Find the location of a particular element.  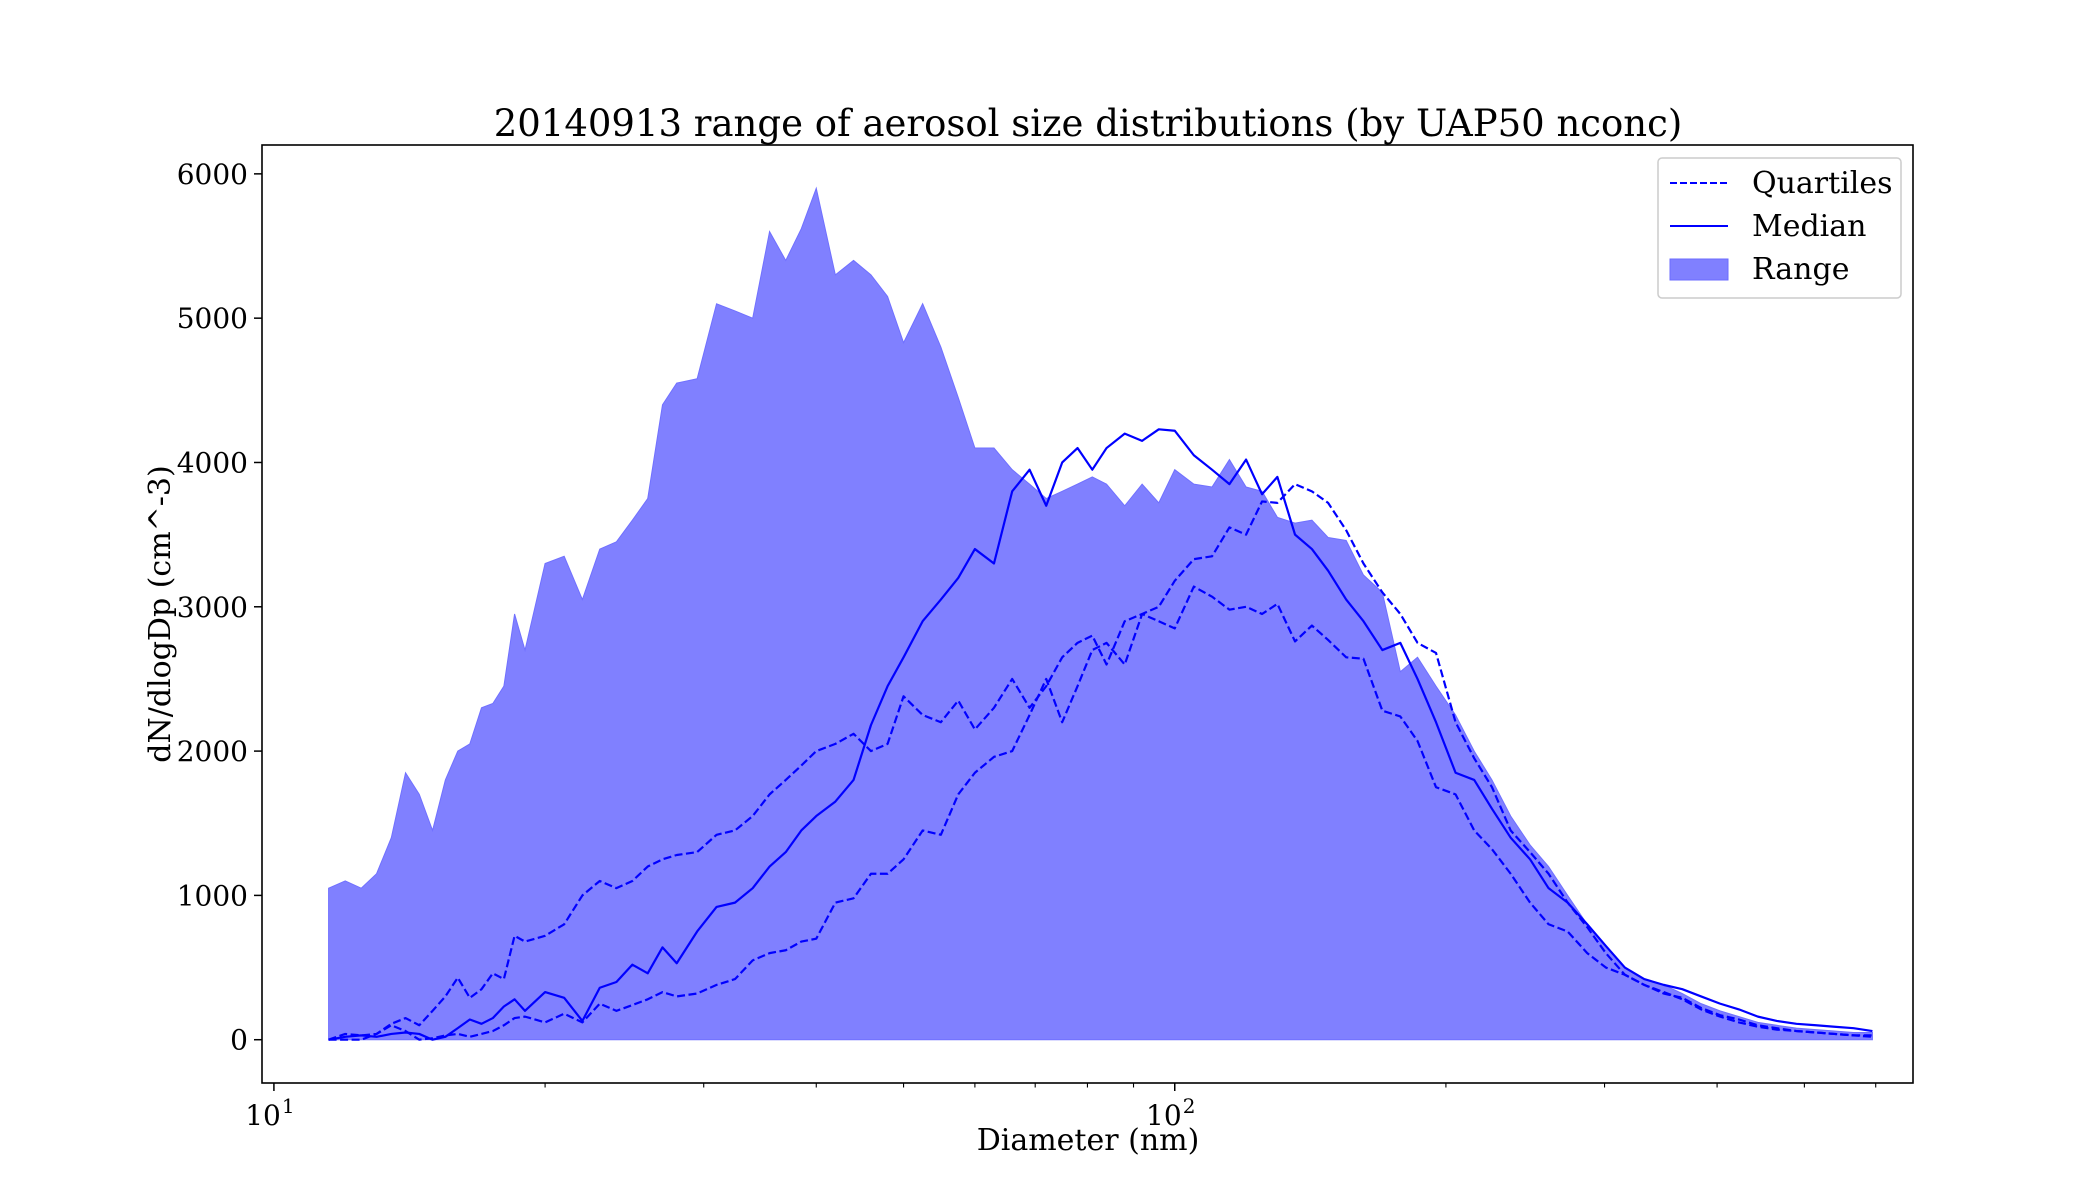

x-tick-label: 101 is located at coordinates (269, 1113).